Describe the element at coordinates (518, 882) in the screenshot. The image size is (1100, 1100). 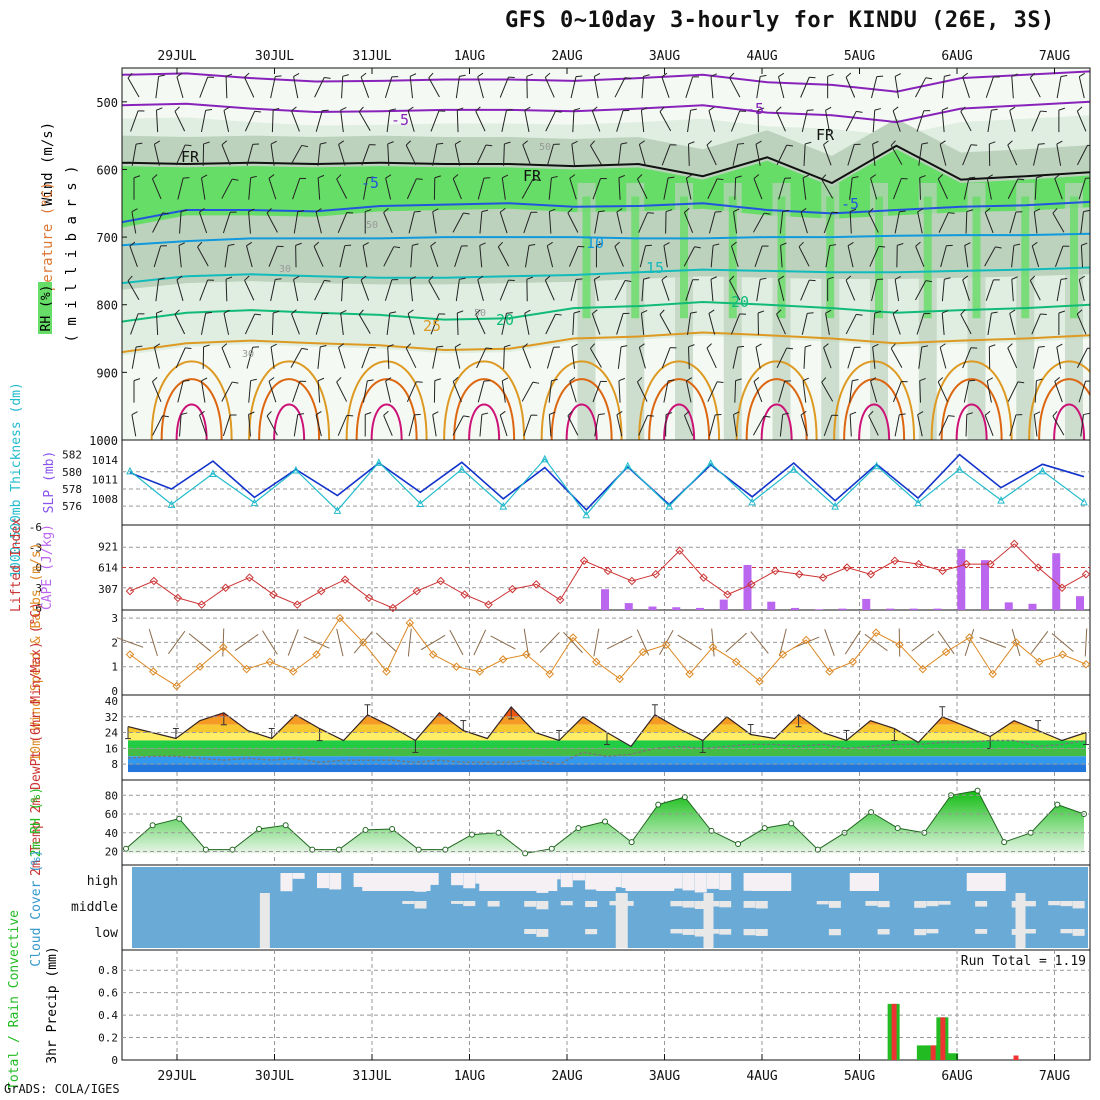
I see `cloud-high-block` at that location.